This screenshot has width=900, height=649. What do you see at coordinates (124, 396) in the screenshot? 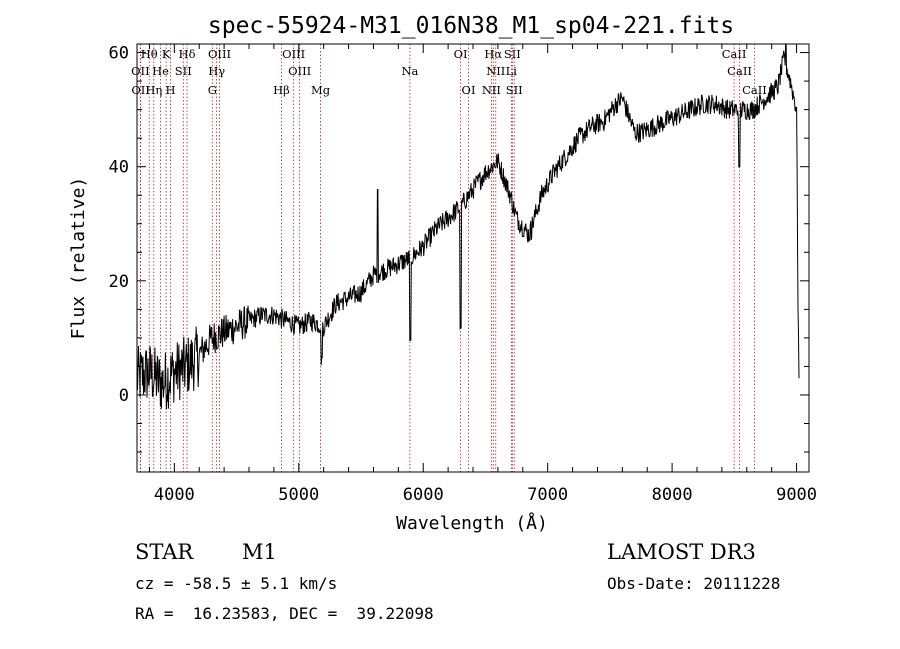
I see `y-tick-label: 0` at bounding box center [124, 396].